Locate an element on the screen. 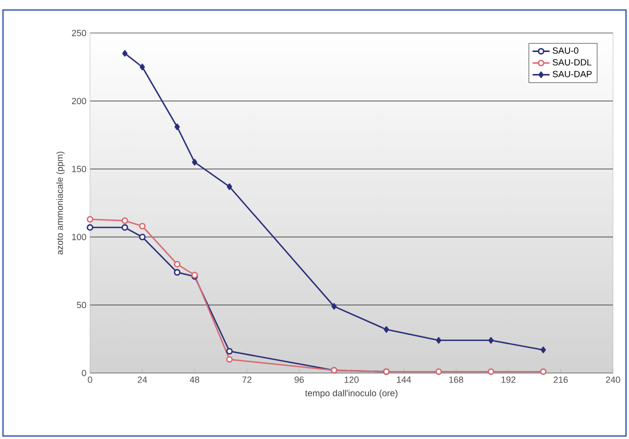 The height and width of the screenshot is (439, 629). x-tick-label: 24 is located at coordinates (143, 379).